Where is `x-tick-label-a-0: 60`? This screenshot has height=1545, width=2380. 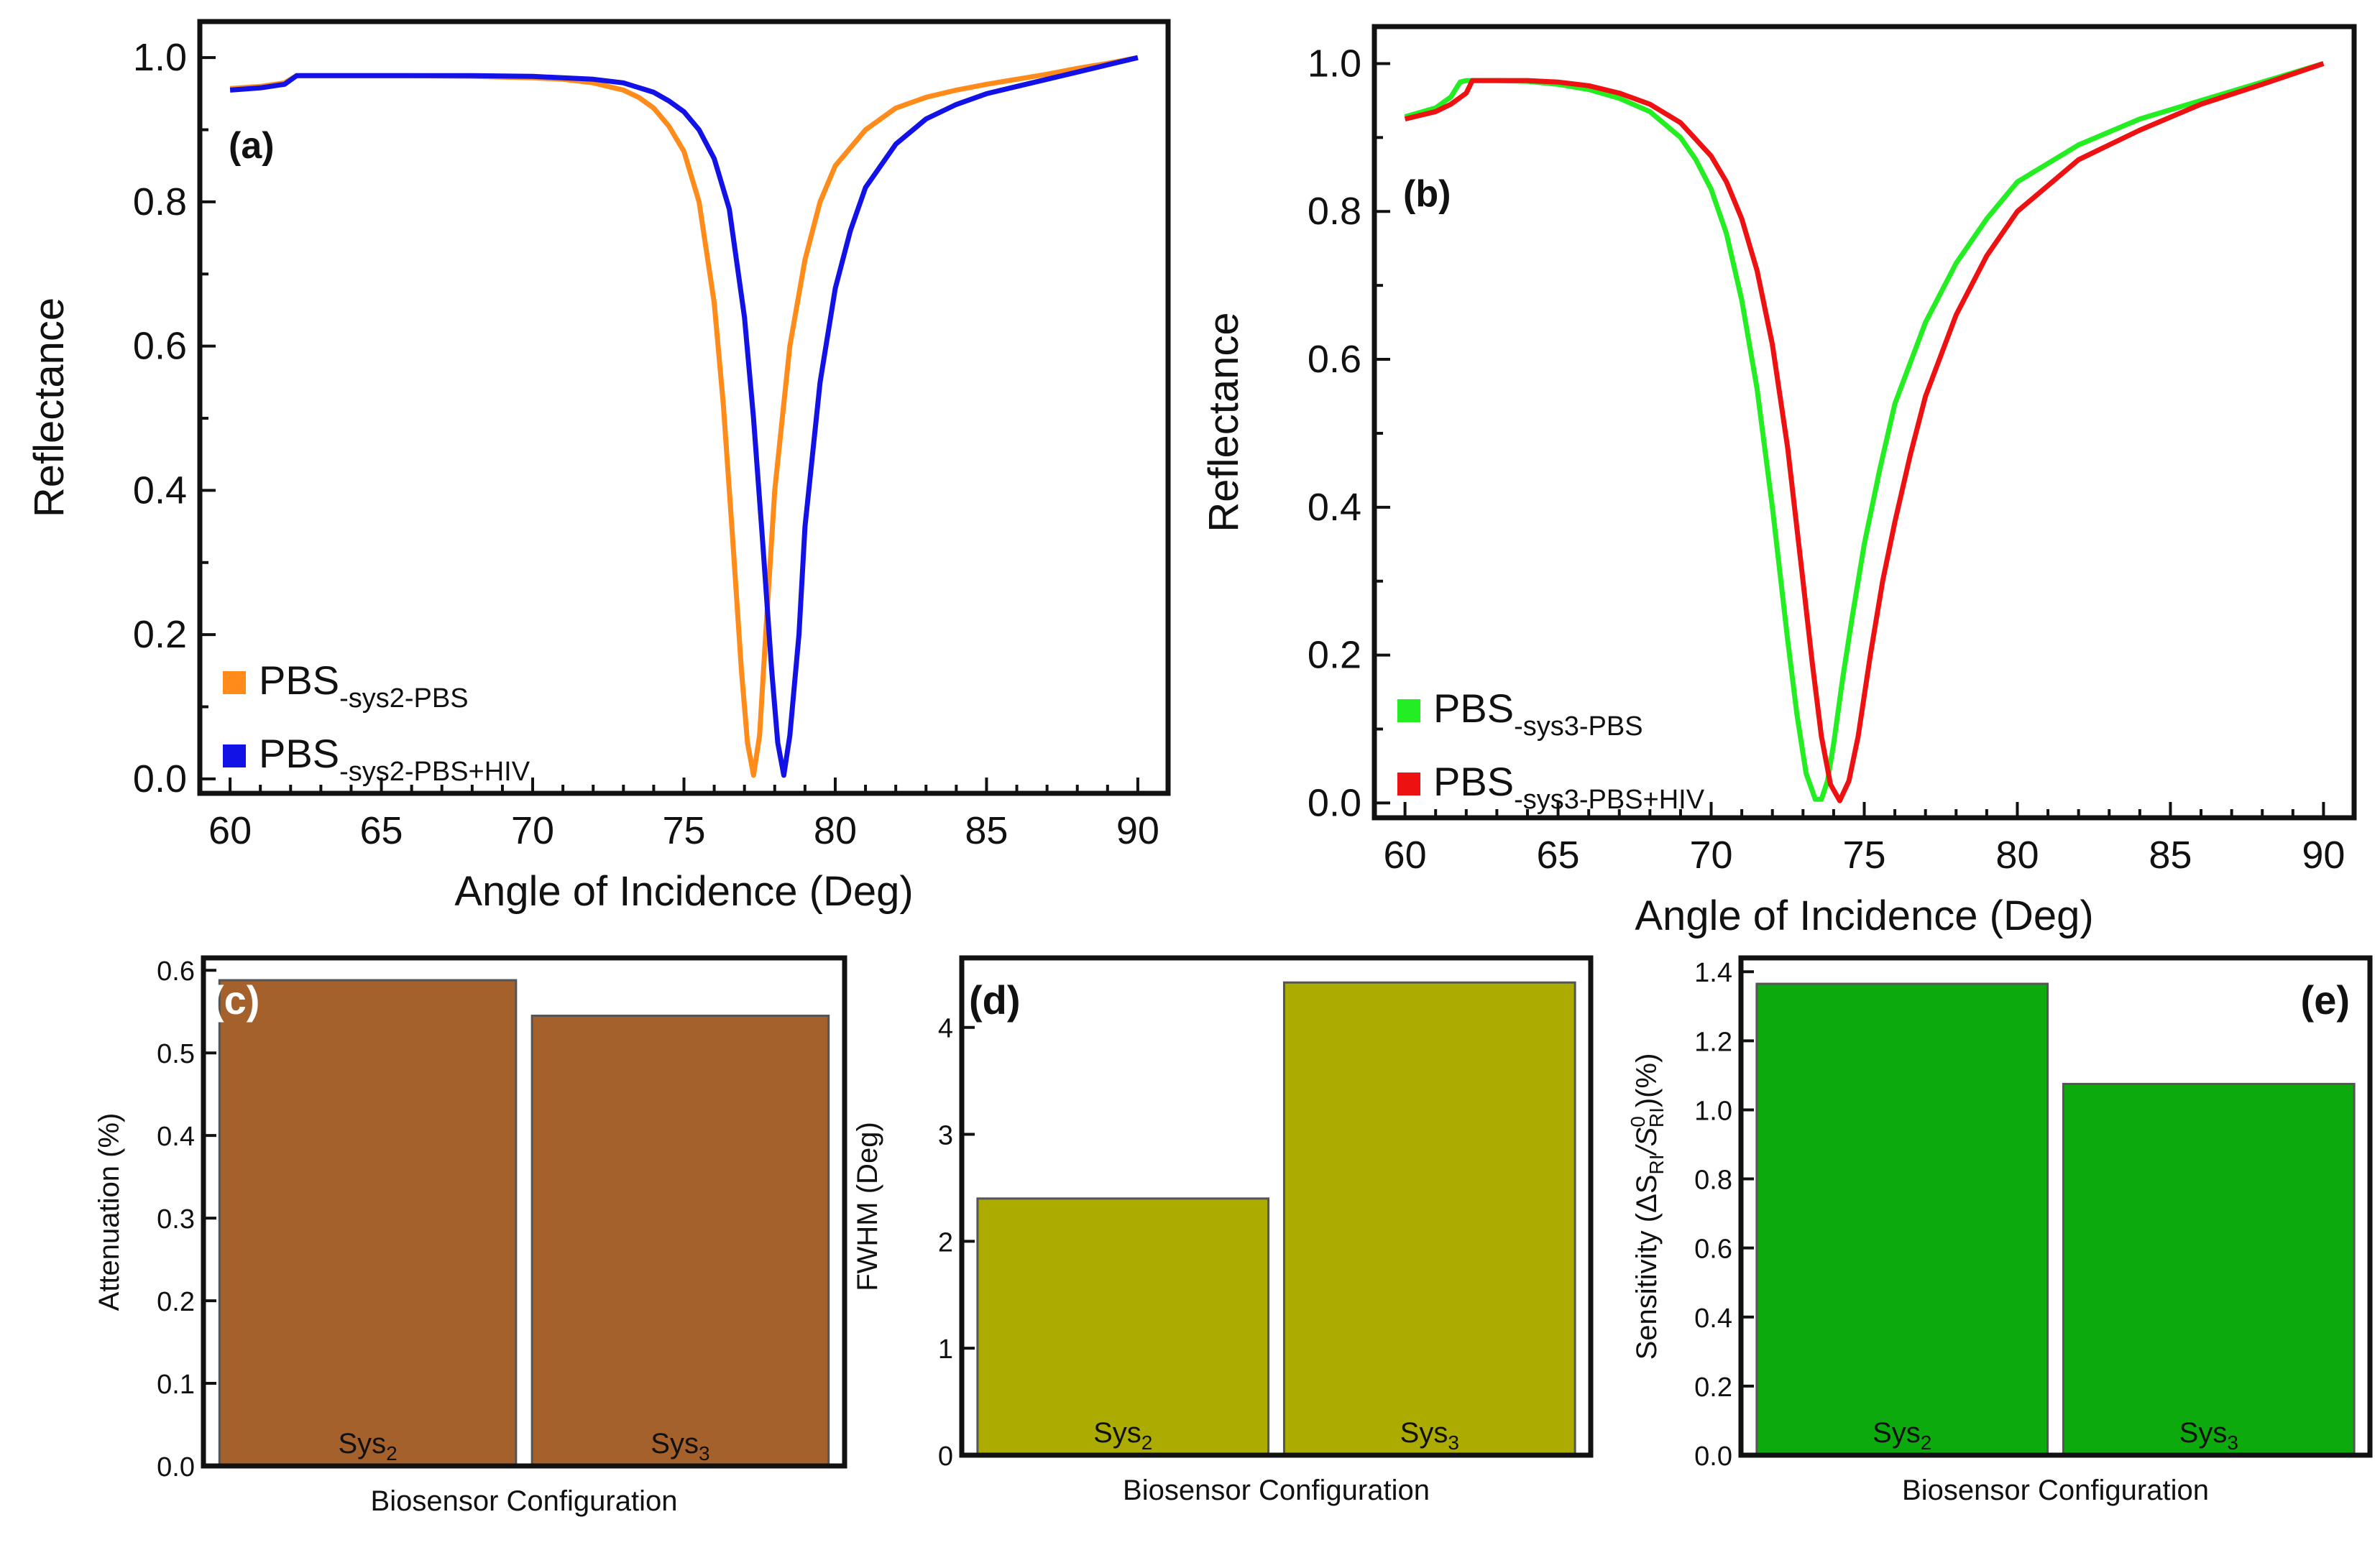
x-tick-label-a-0: 60 is located at coordinates (230, 830).